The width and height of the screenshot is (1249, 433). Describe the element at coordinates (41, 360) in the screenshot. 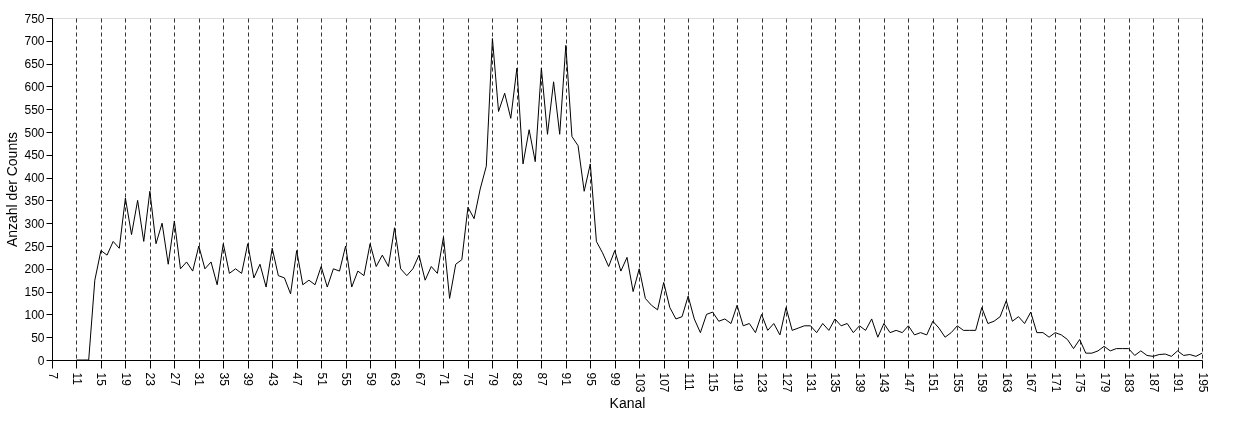

I see `y-tick-label: 0` at that location.